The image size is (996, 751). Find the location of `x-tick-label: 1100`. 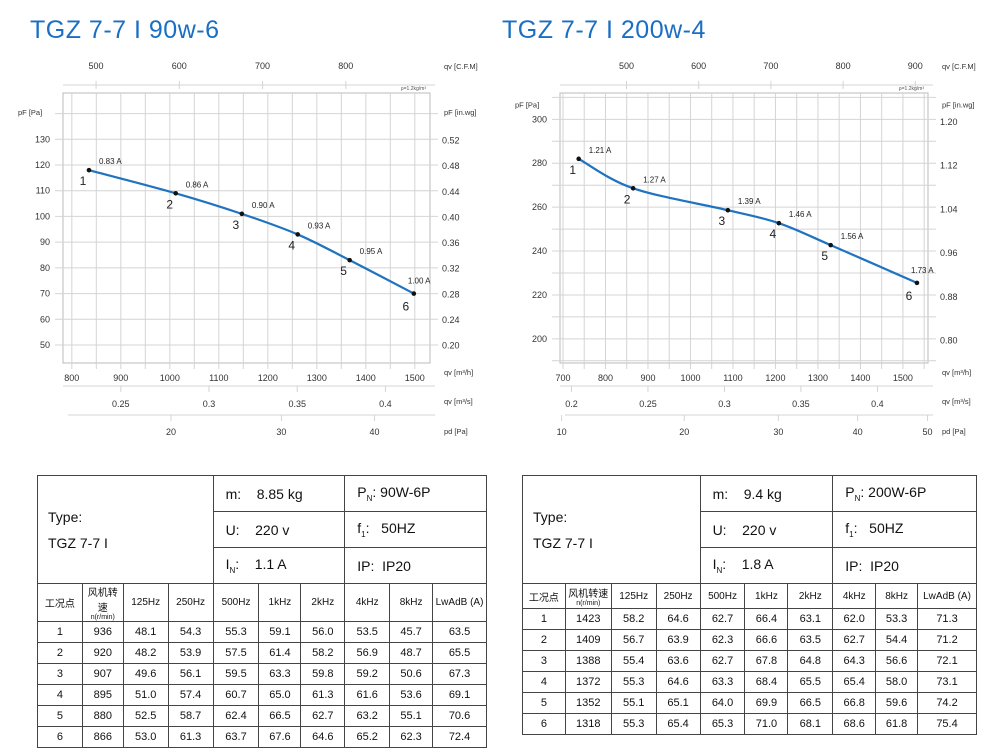

x-tick-label: 1100 is located at coordinates (732, 378).